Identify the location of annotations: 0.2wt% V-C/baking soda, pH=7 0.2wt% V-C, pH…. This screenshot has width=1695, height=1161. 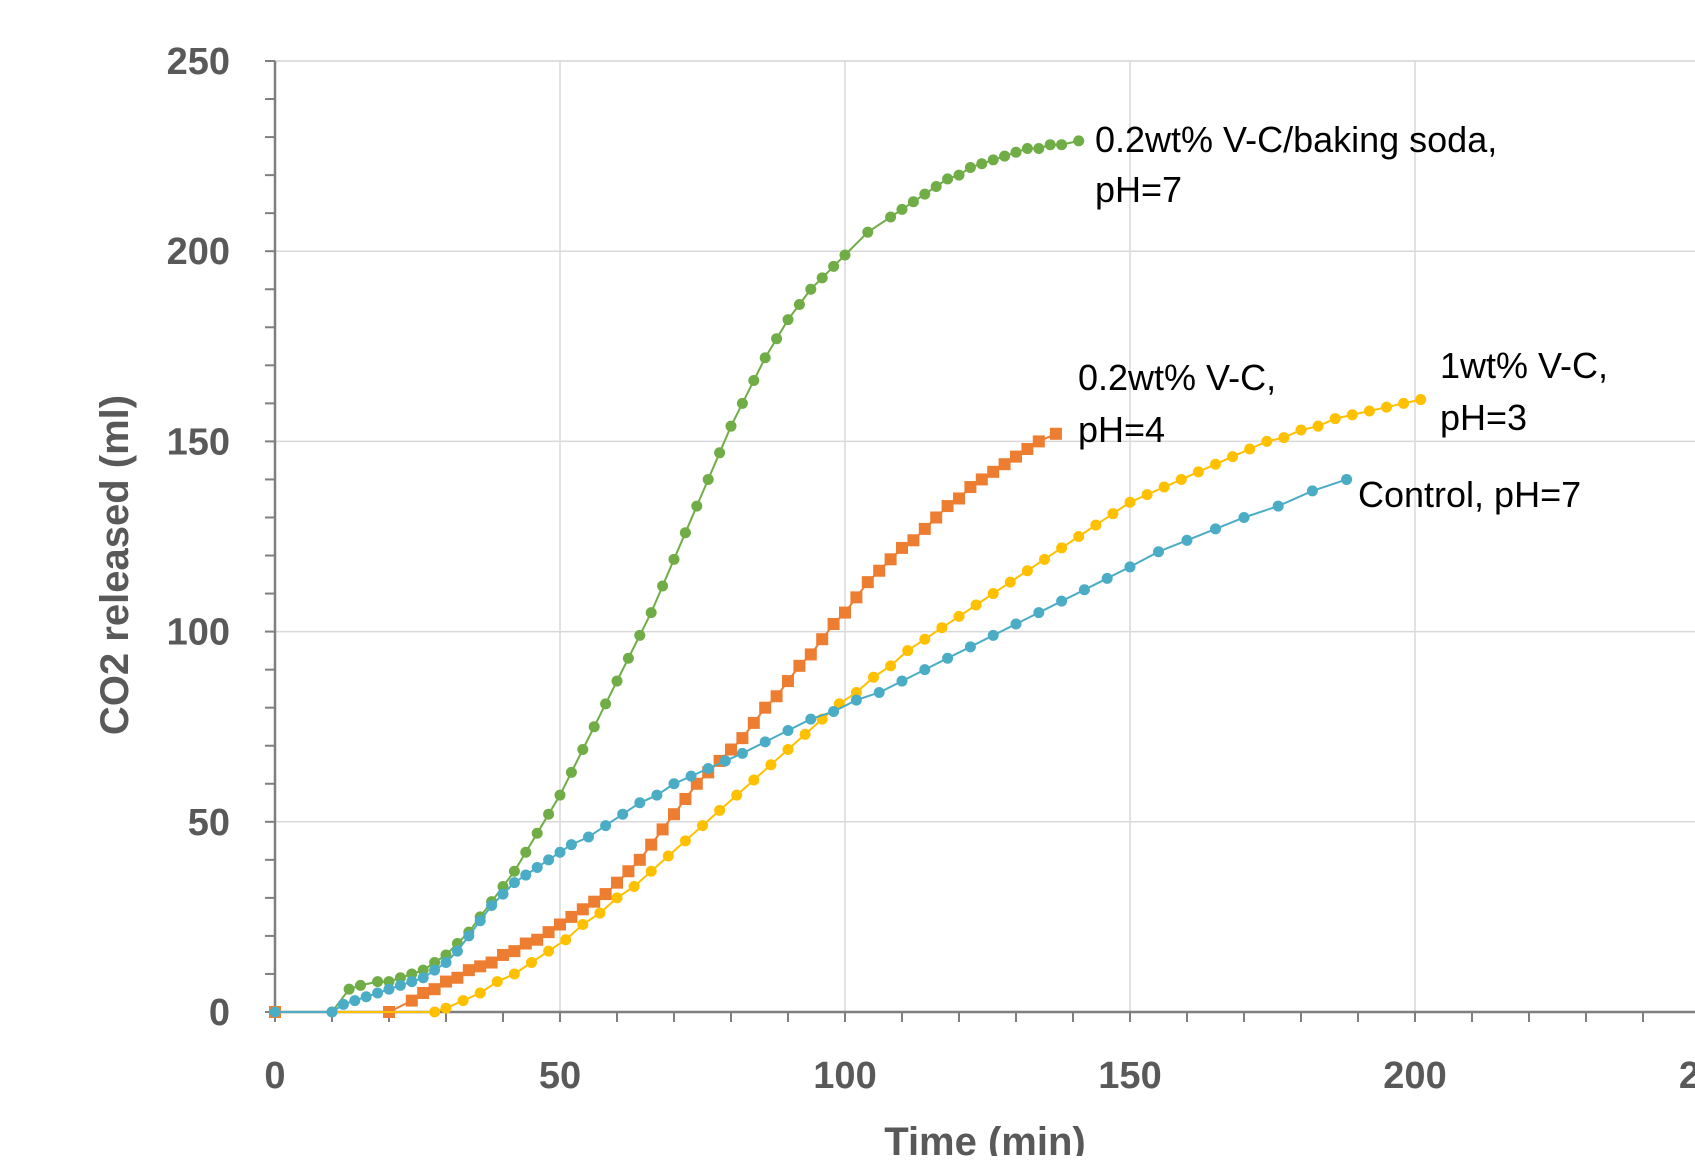
(1343, 317).